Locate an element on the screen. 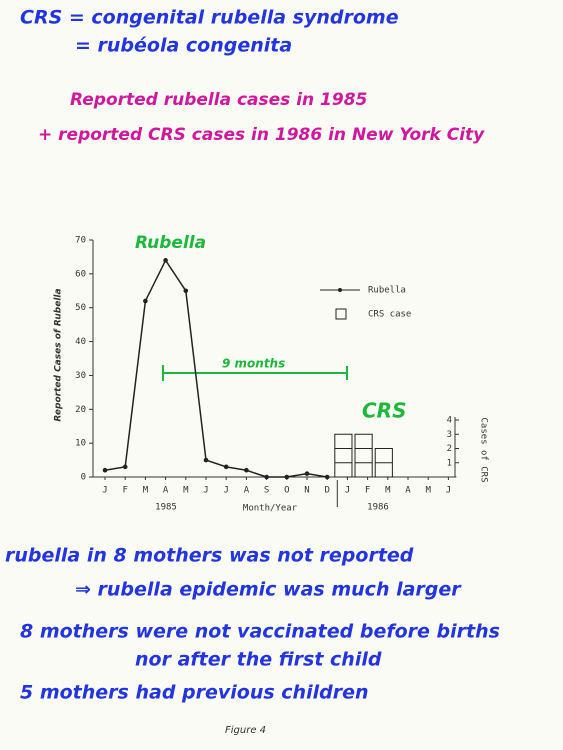 The image size is (563, 750). rubella-line is located at coordinates (216, 368).